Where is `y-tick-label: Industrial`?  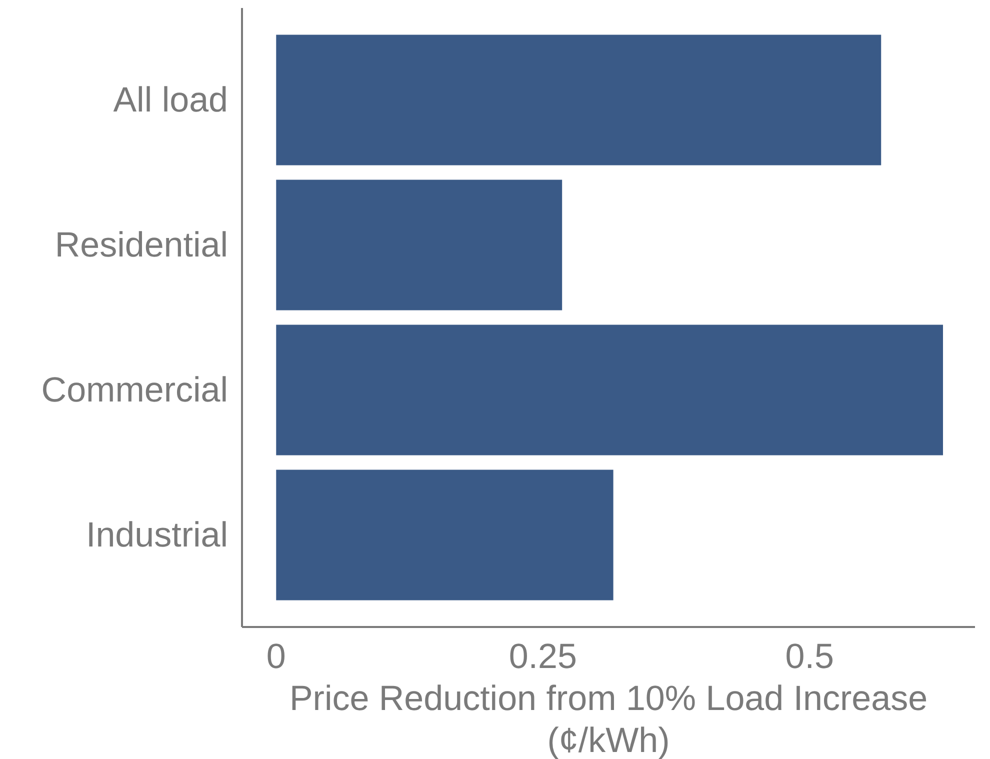
y-tick-label: Industrial is located at coordinates (157, 535).